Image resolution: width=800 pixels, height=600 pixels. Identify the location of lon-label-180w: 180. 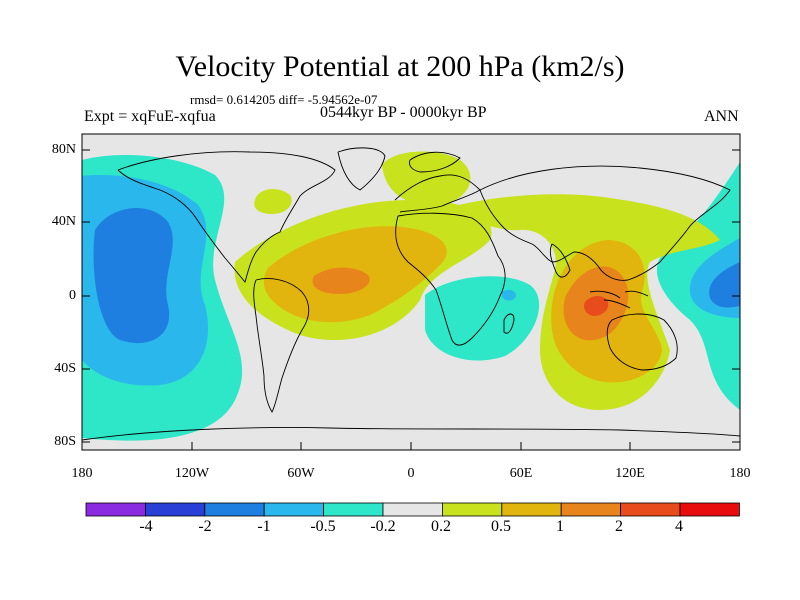
(82, 473).